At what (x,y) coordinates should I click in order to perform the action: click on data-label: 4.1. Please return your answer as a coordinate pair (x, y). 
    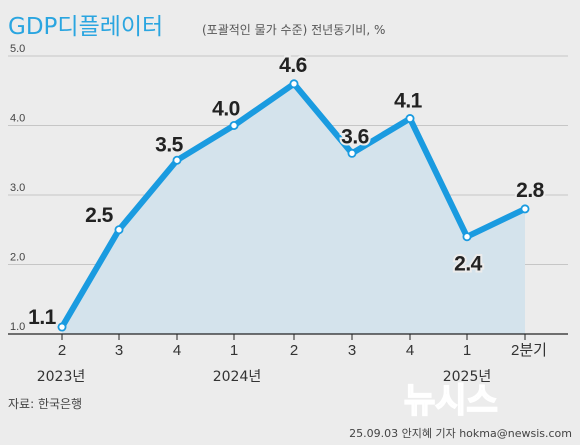
    Looking at the image, I should click on (408, 101).